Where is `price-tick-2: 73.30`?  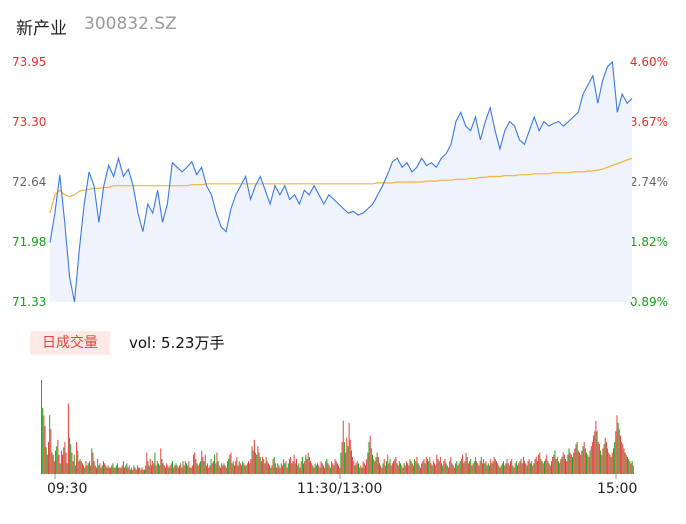 price-tick-2: 73.30 is located at coordinates (29, 122).